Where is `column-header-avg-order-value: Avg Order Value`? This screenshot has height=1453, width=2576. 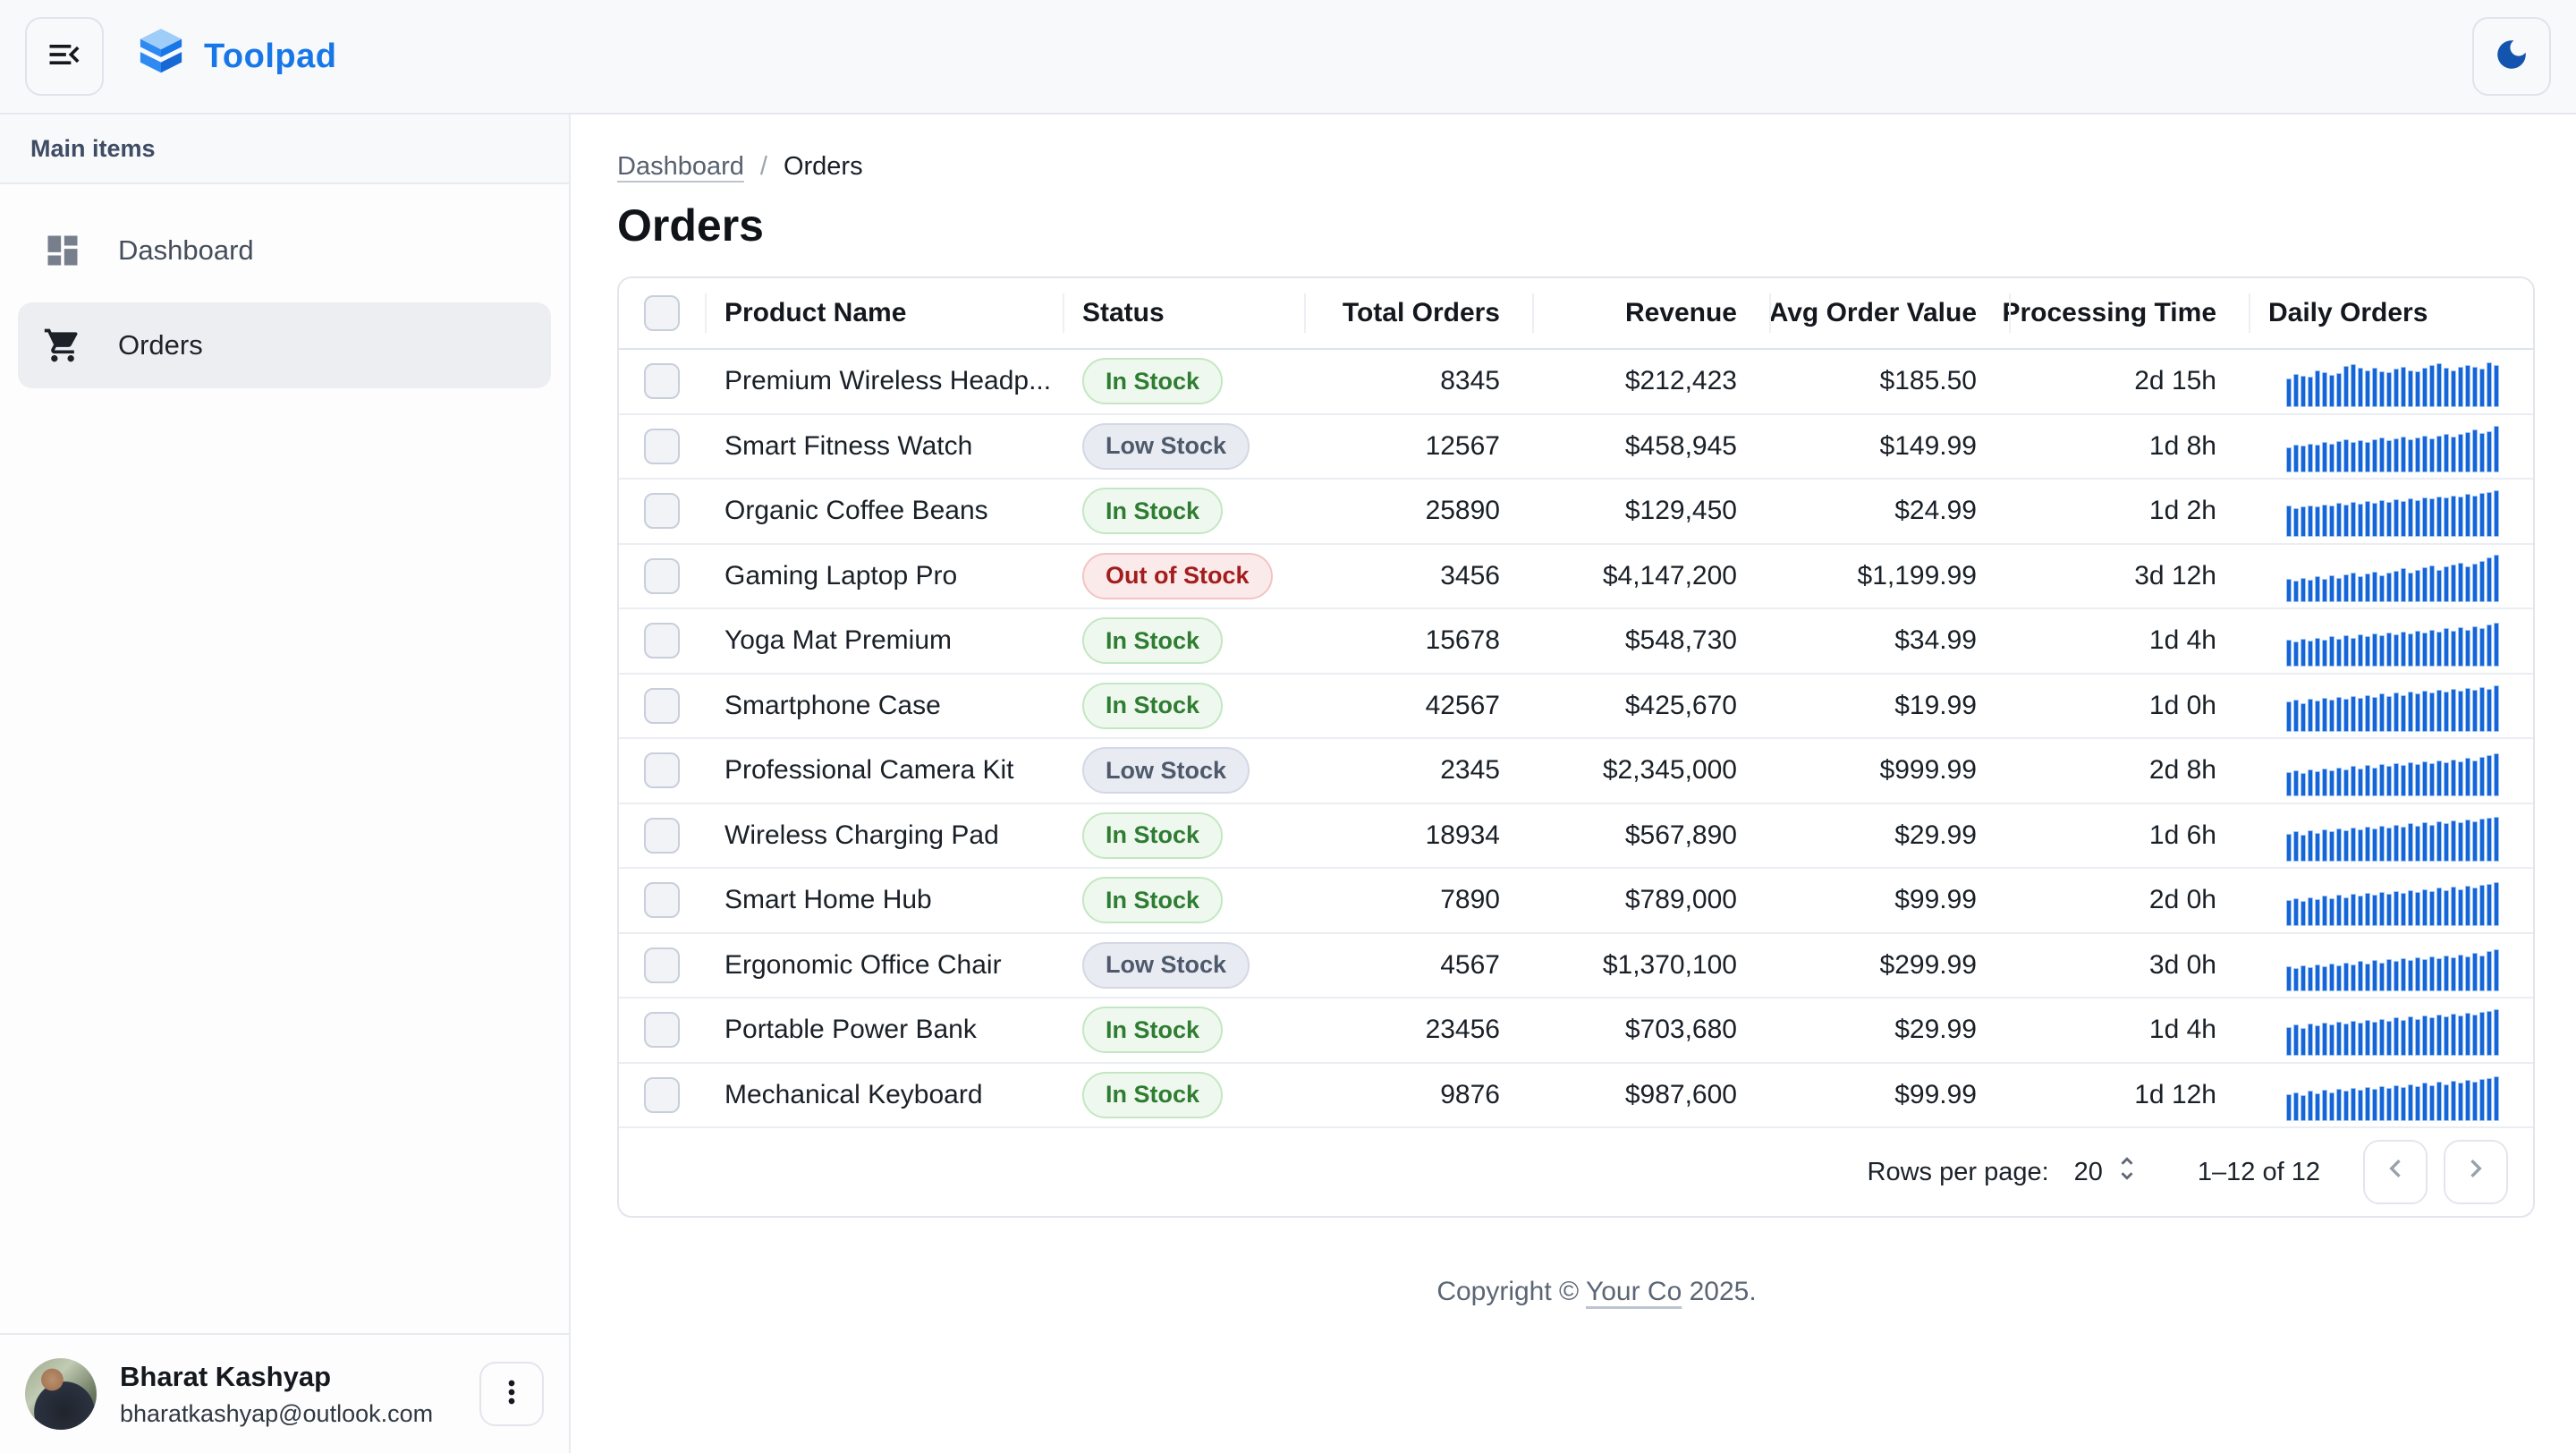
column-header-avg-order-value: Avg Order Value is located at coordinates (1889, 313).